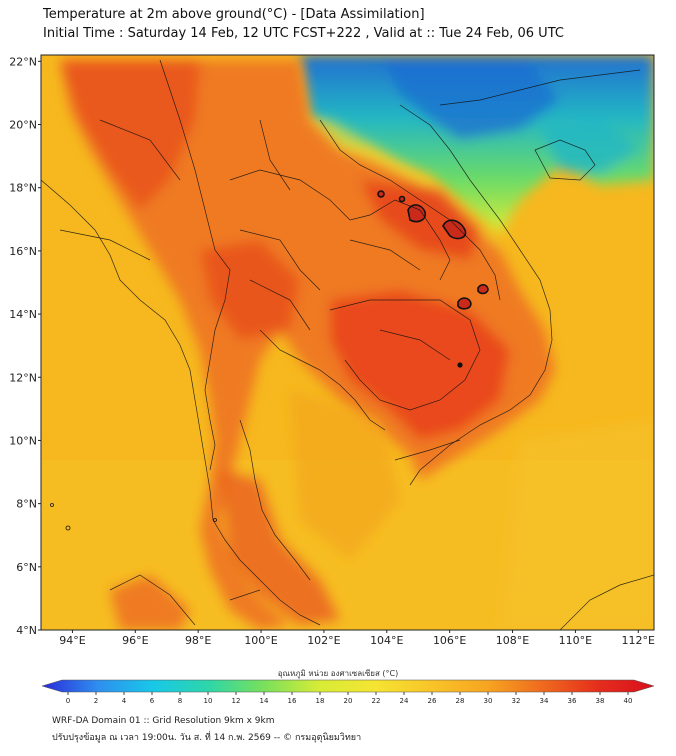 The image size is (676, 756). I want to click on colorbar-tick-label: 22, so click(376, 701).